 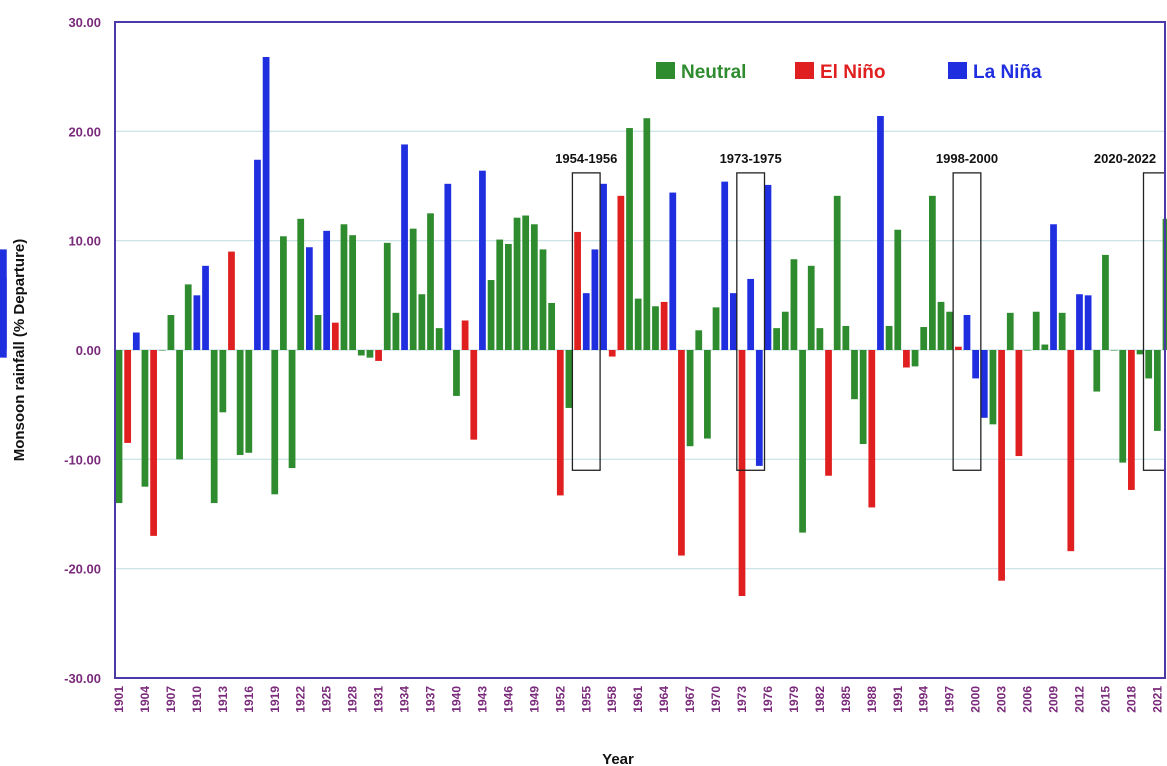 What do you see at coordinates (725, 265) in the screenshot?
I see `bar-1971` at bounding box center [725, 265].